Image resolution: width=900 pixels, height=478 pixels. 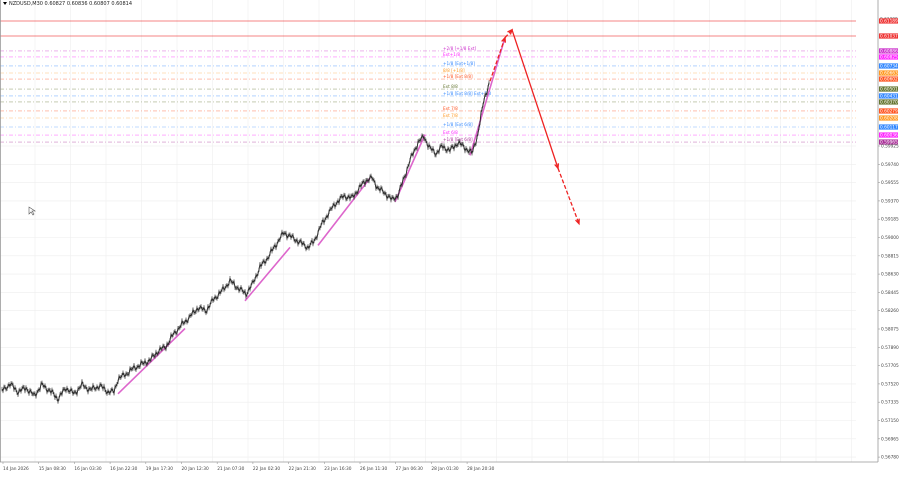 What do you see at coordinates (195, 469) in the screenshot?
I see `time-tick: 20 Jan 12:30` at bounding box center [195, 469].